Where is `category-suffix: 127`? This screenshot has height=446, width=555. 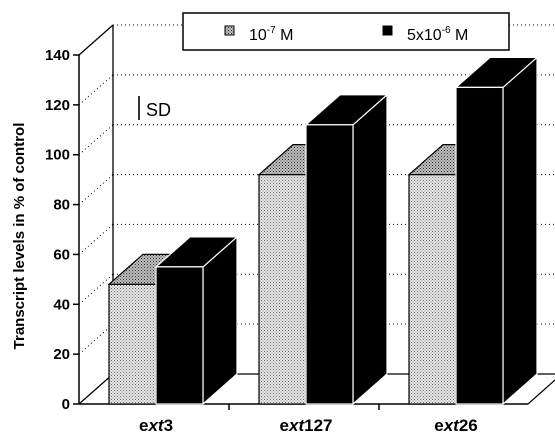 category-suffix: 127 is located at coordinates (318, 425).